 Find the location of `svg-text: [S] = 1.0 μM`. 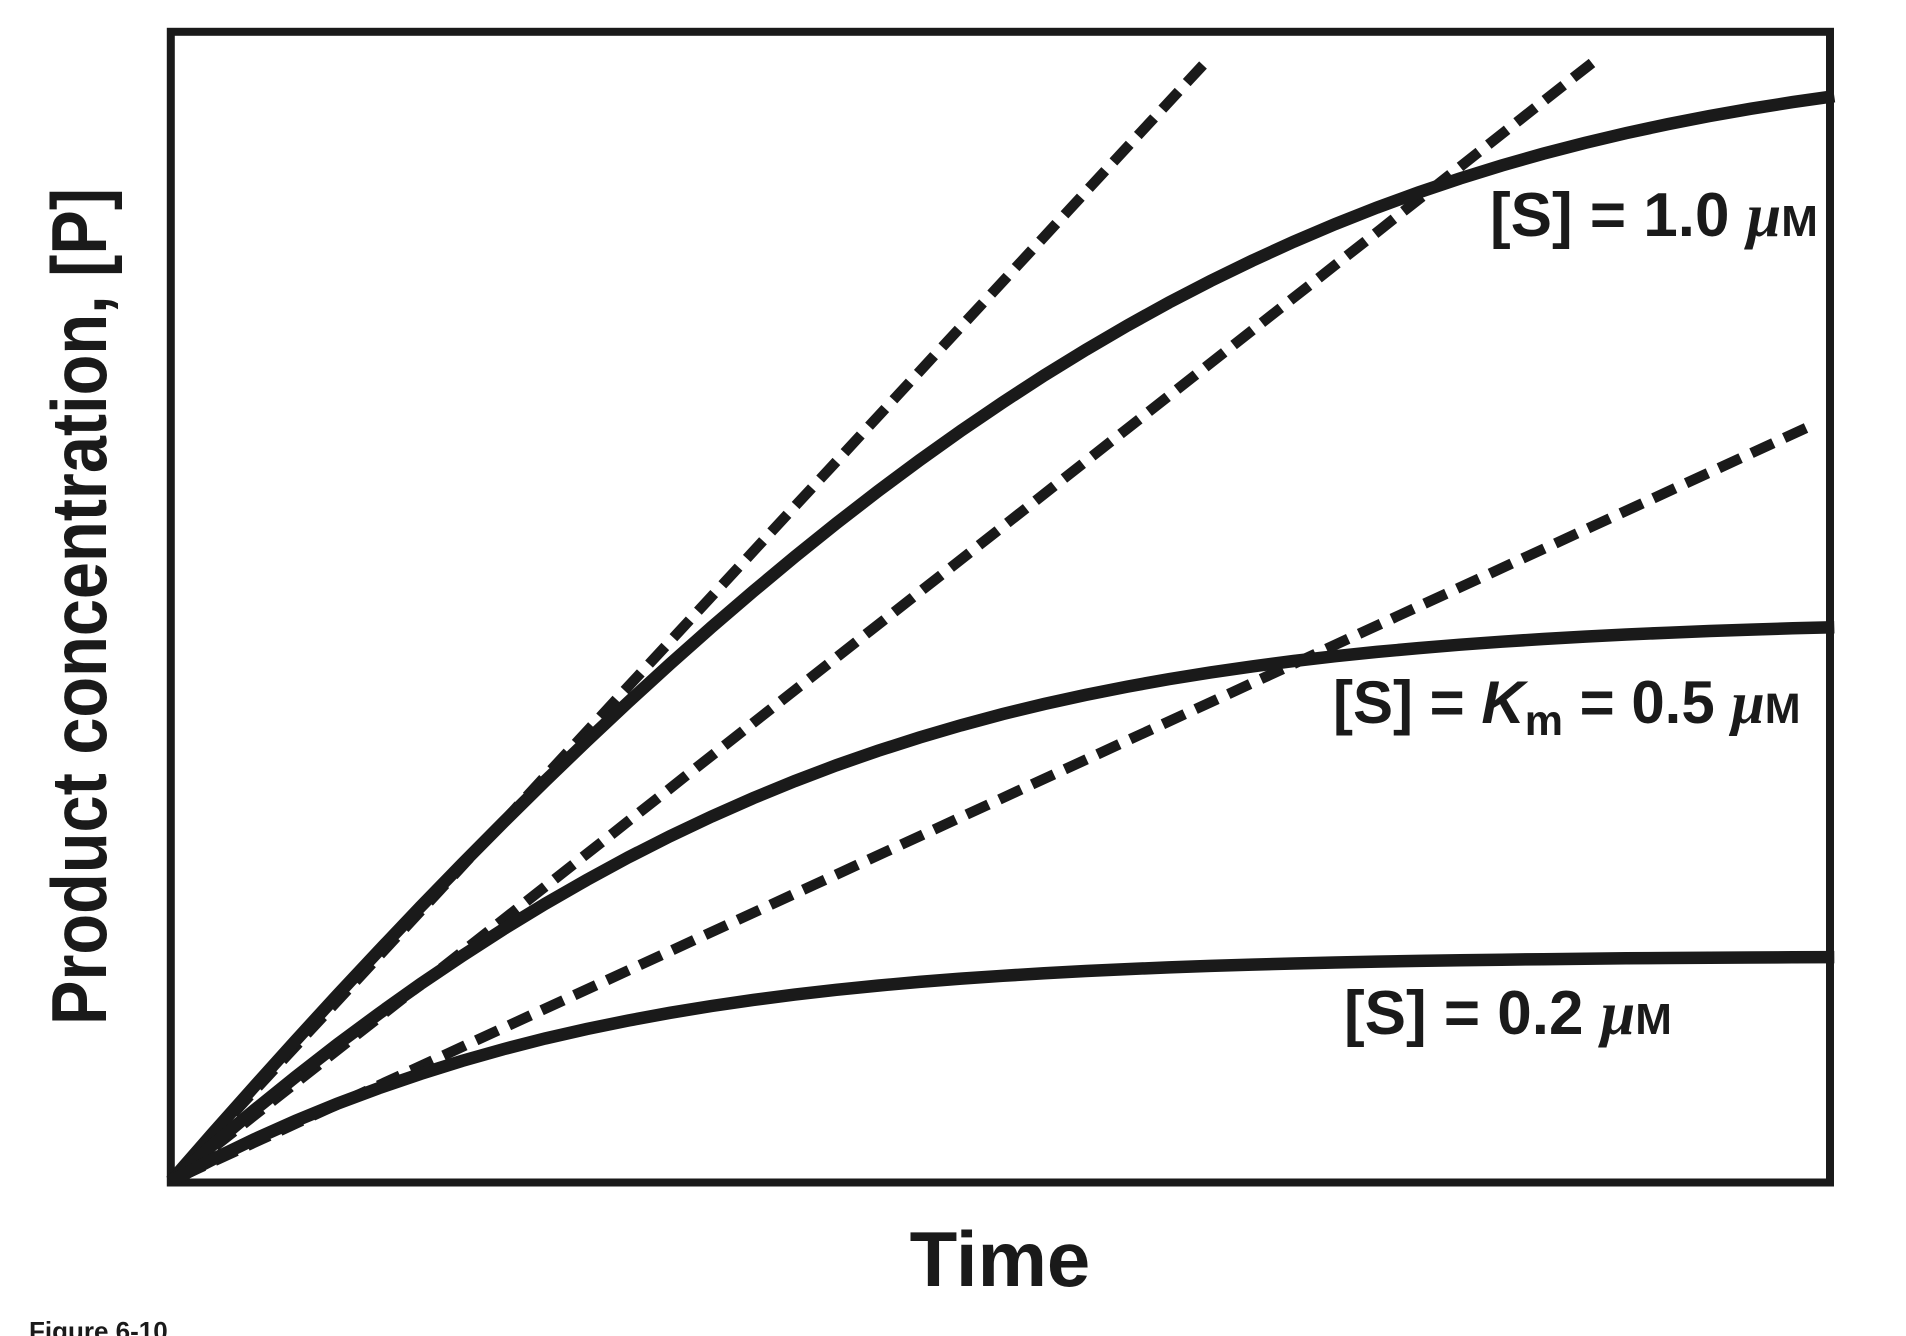

svg-text: [S] = 1.0 μM is located at coordinates (1654, 215).